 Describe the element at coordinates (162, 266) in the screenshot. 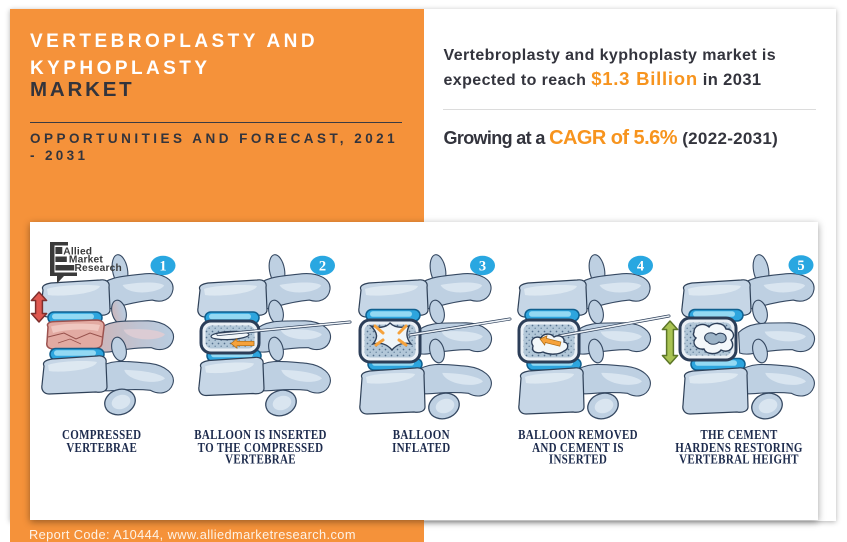

I see `svg-text: 1` at that location.